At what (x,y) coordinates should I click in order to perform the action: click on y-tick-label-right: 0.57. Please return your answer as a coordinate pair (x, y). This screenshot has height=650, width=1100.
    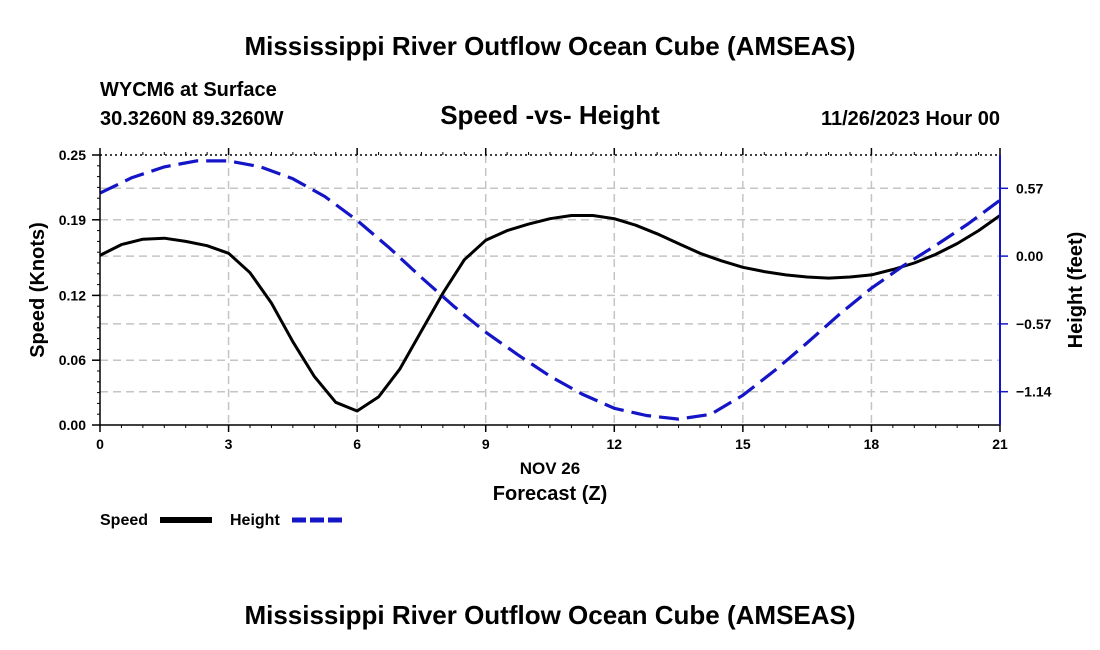
    Looking at the image, I should click on (1029, 188).